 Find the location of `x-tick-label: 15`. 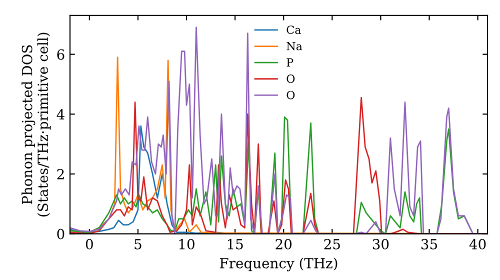

x-tick-label: 15 is located at coordinates (235, 244).